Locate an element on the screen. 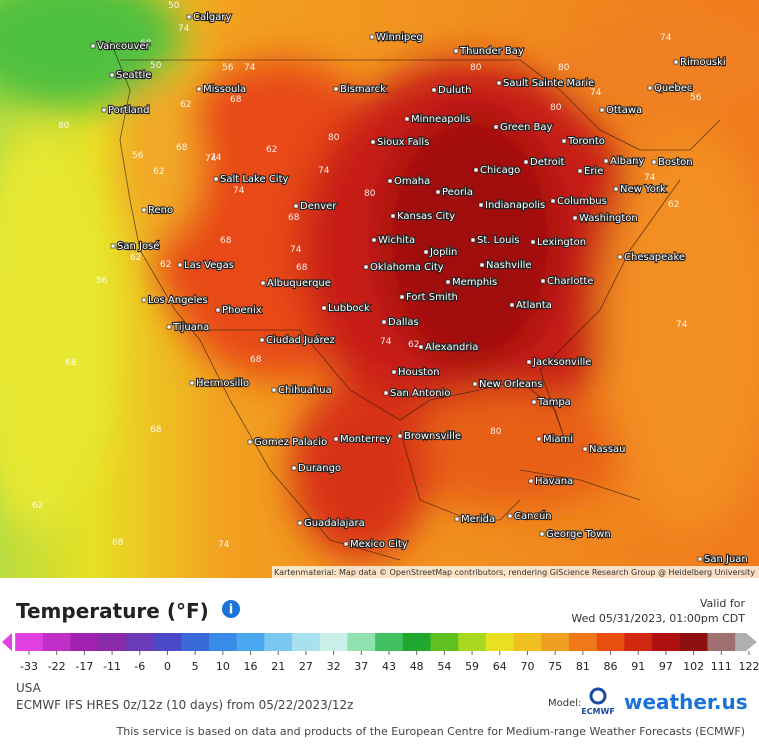  city-label: Guadalajara is located at coordinates (334, 523).